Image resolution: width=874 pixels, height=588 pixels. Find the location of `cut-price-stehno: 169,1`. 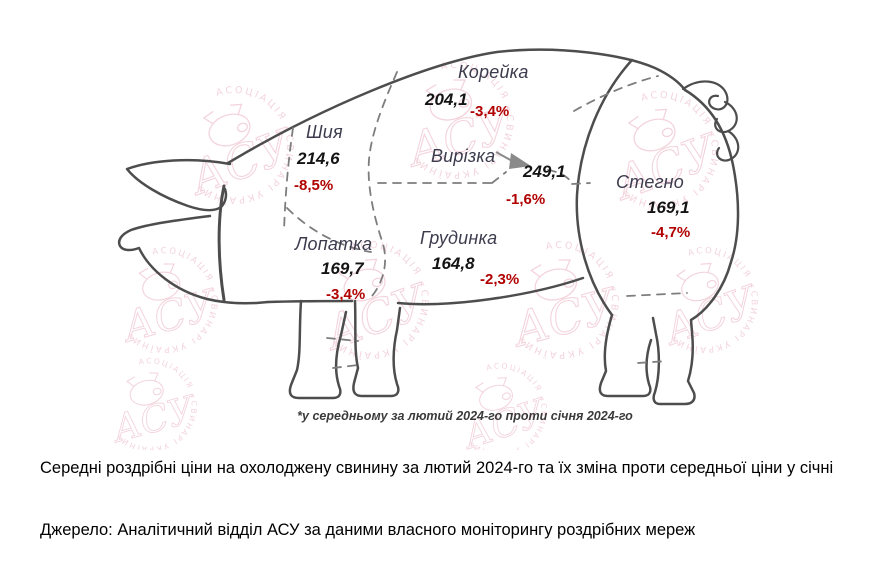

cut-price-stehno: 169,1 is located at coordinates (668, 207).